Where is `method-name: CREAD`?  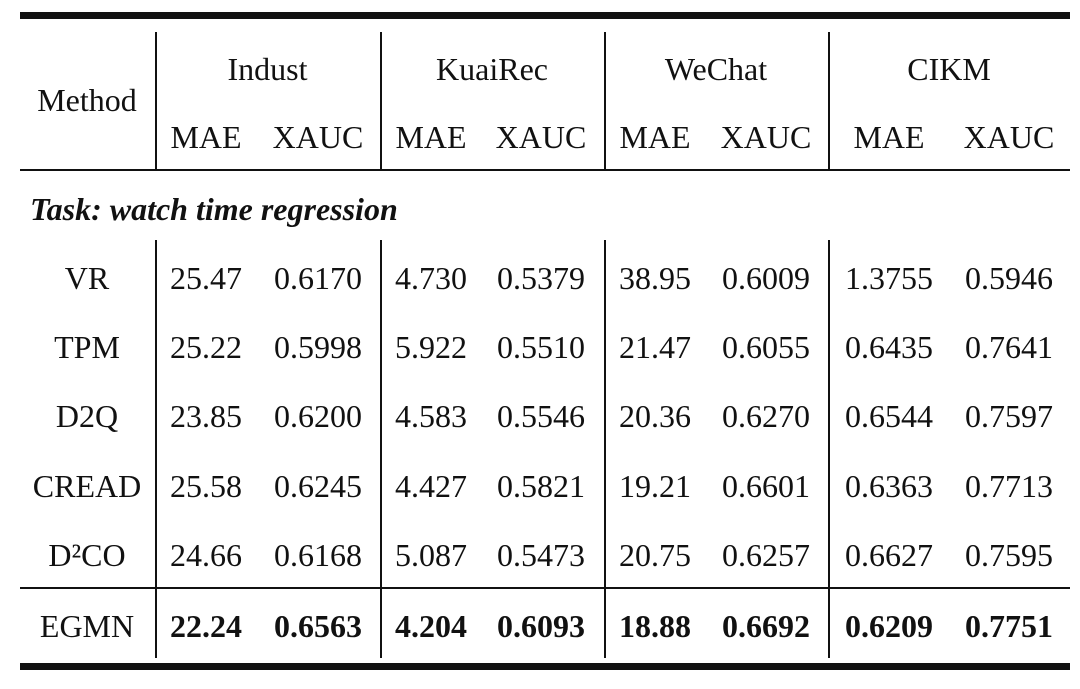 method-name: CREAD is located at coordinates (87, 486).